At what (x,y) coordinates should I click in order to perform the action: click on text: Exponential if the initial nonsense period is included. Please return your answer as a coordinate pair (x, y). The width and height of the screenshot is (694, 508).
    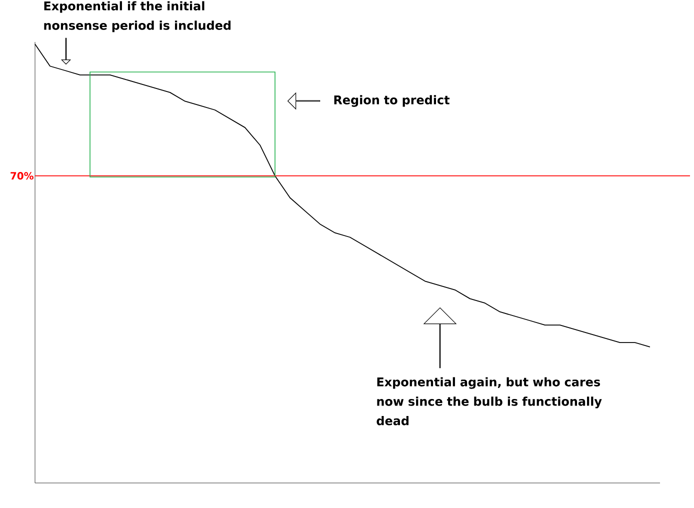
    Looking at the image, I should click on (137, 16).